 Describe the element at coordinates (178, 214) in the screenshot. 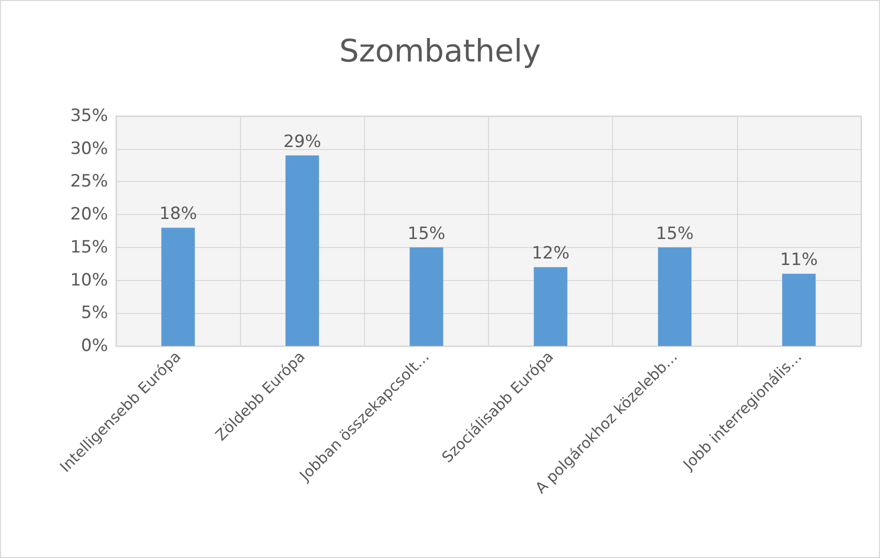

I see `data-label: 18%` at that location.